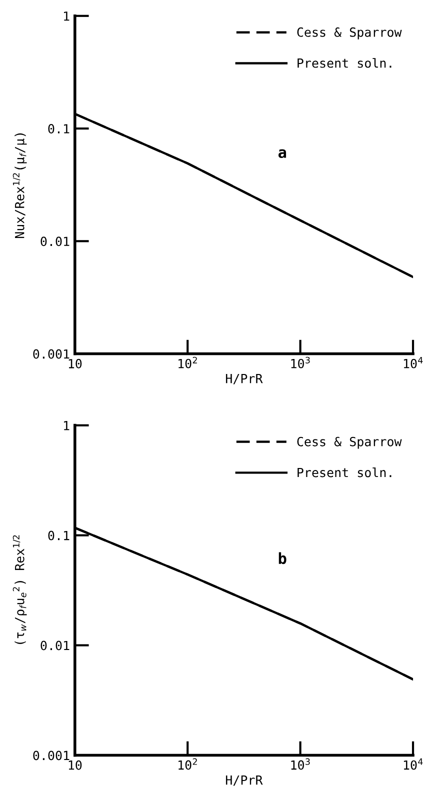 The image size is (428, 795). What do you see at coordinates (282, 558) in the screenshot?
I see `annotation: b` at bounding box center [282, 558].